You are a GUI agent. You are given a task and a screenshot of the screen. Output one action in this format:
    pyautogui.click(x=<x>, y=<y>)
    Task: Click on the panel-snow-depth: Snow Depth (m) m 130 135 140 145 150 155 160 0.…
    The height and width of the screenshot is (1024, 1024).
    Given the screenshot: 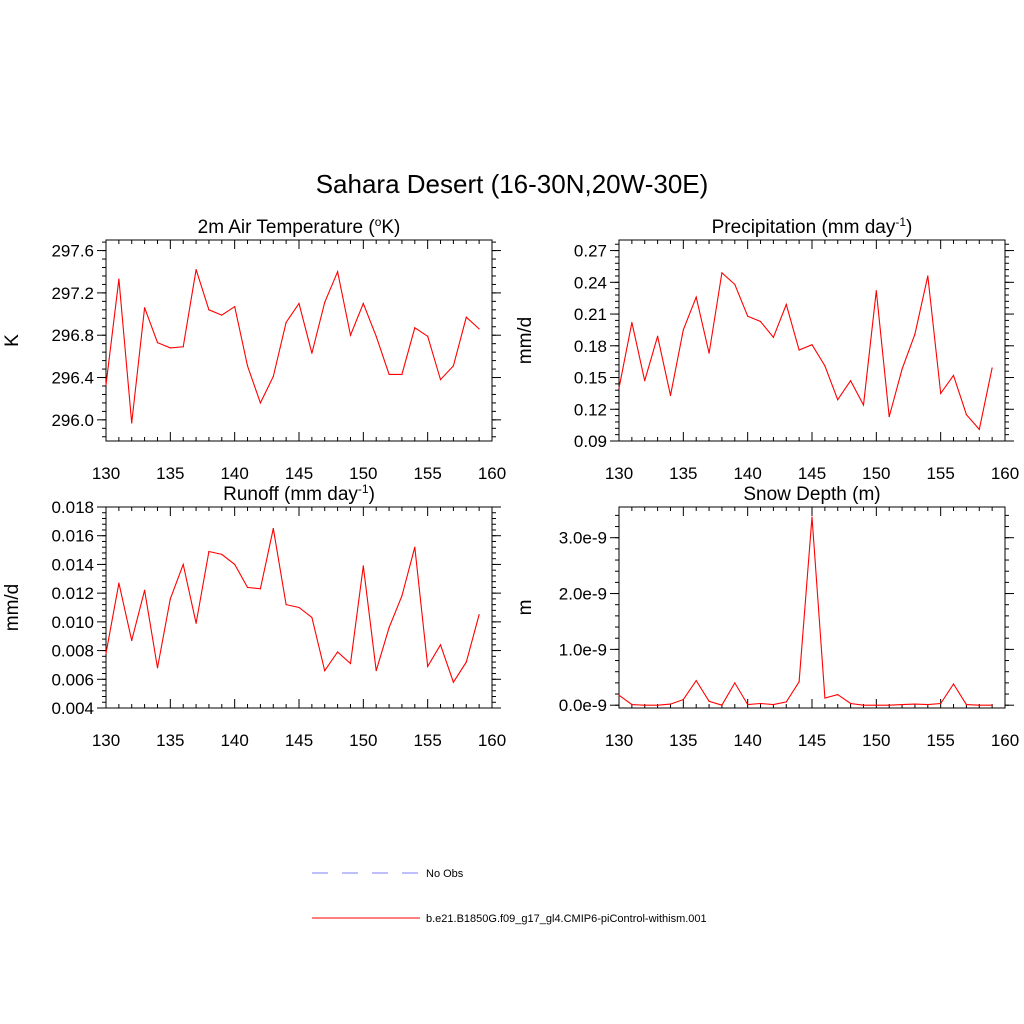 What is the action you would take?
    pyautogui.click(x=767, y=617)
    